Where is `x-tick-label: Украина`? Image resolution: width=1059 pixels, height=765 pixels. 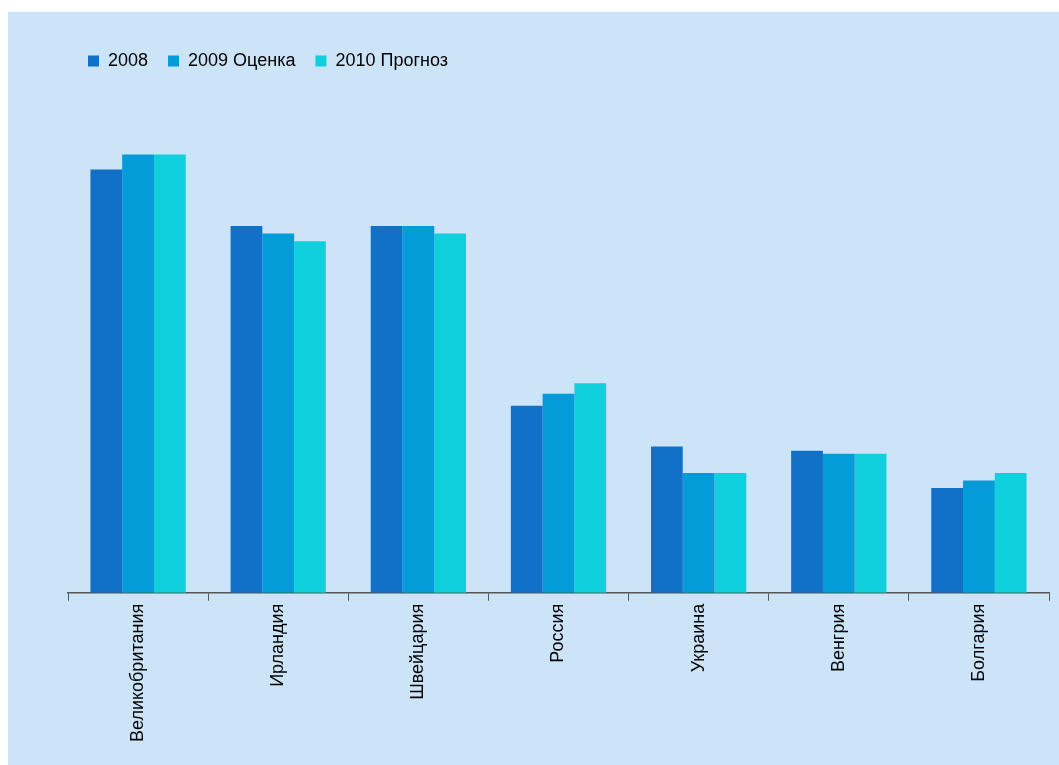
x-tick-label: Украина is located at coordinates (697, 637).